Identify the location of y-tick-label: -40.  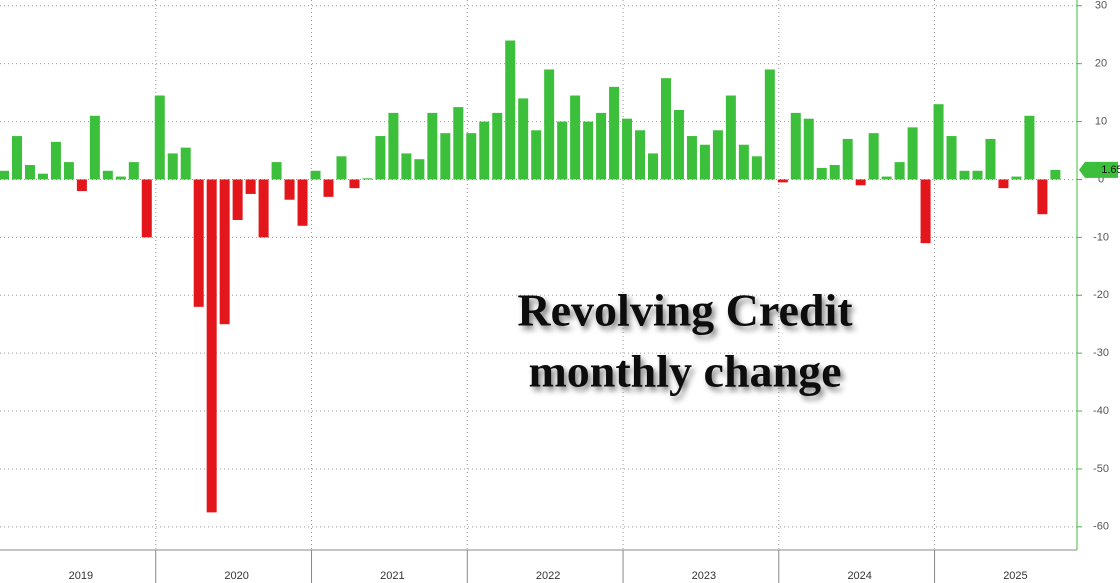
(1101, 411).